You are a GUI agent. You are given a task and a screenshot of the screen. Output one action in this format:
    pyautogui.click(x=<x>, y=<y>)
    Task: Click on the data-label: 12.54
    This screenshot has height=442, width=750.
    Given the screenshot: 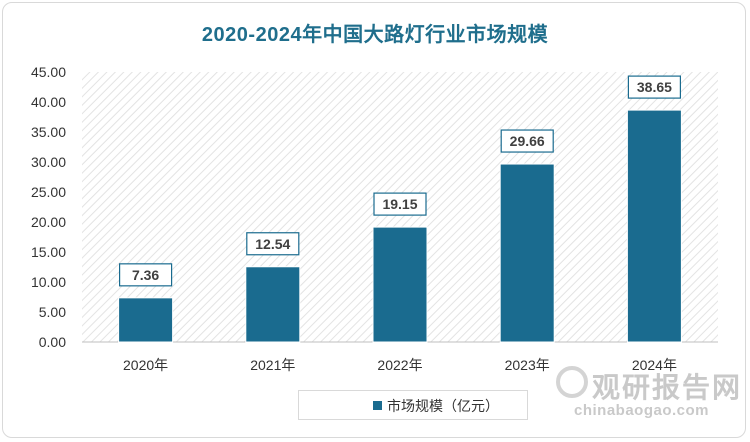 What is the action you would take?
    pyautogui.click(x=272, y=244)
    